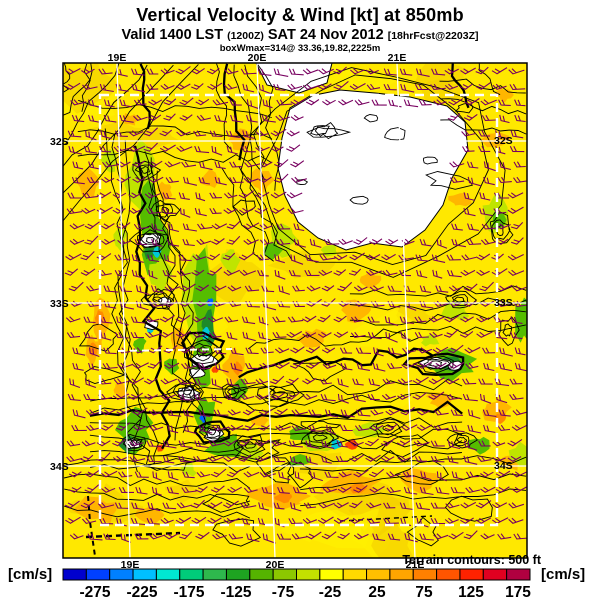  Describe the element at coordinates (325, 35) in the screenshot. I see `valid-date: SAT 24 Nov 2012` at that location.